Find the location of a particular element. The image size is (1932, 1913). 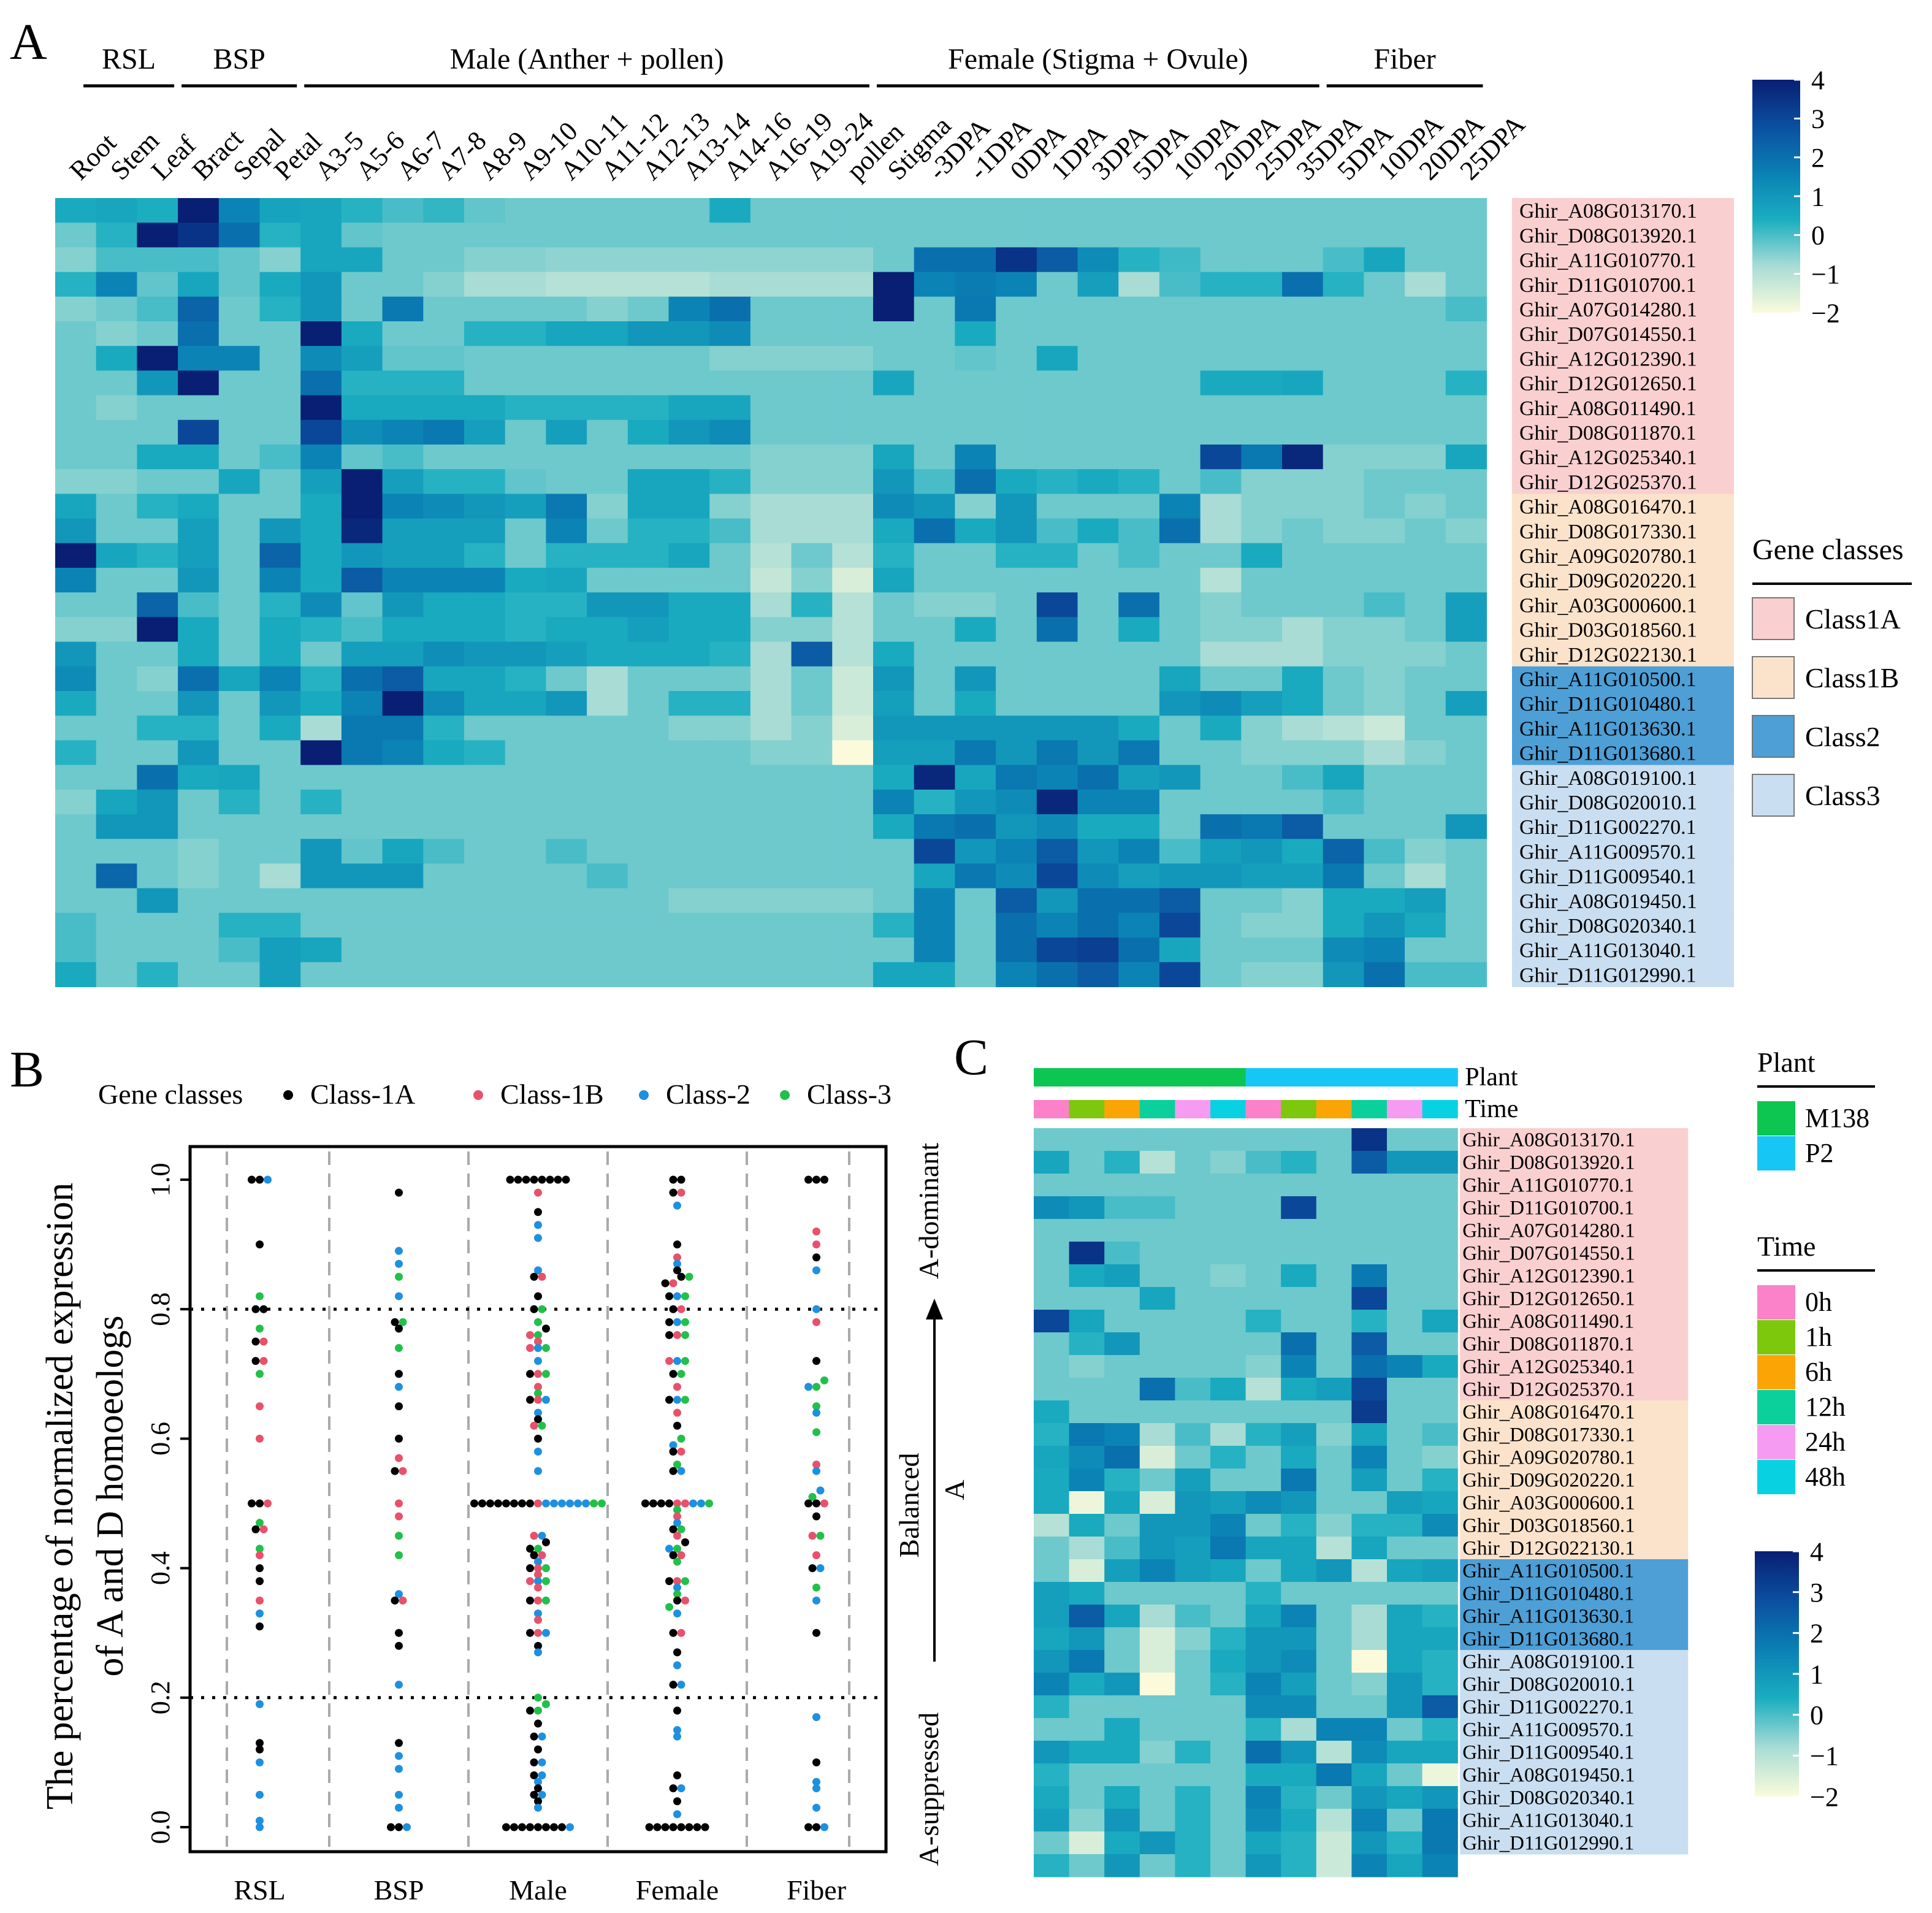

c-gene-label-bg is located at coordinates (1574, 1457).